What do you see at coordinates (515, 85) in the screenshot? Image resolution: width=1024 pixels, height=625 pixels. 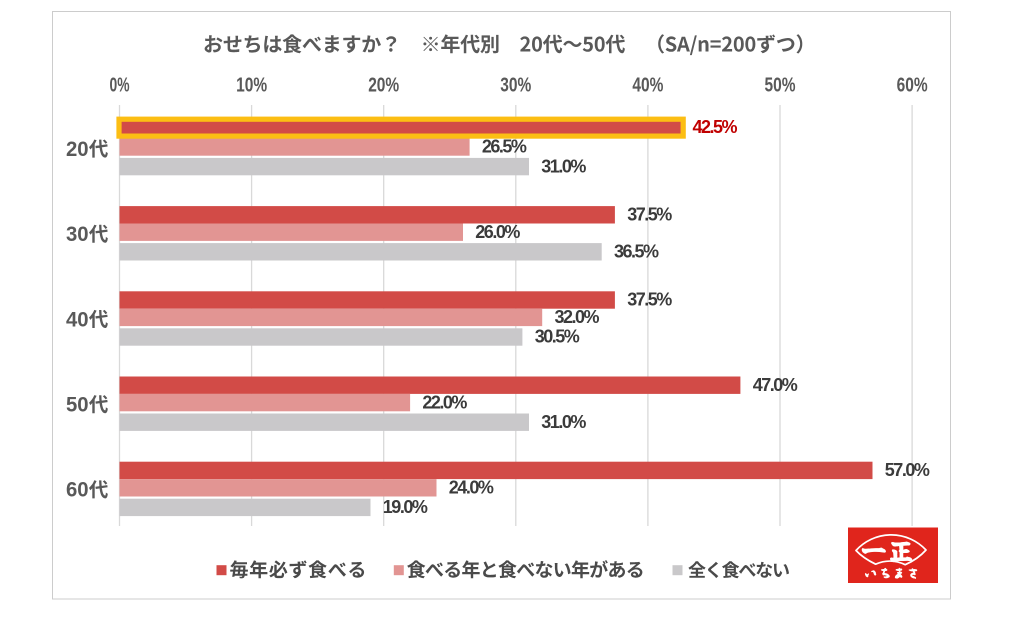 I see `svg-text: 30%` at bounding box center [515, 85].